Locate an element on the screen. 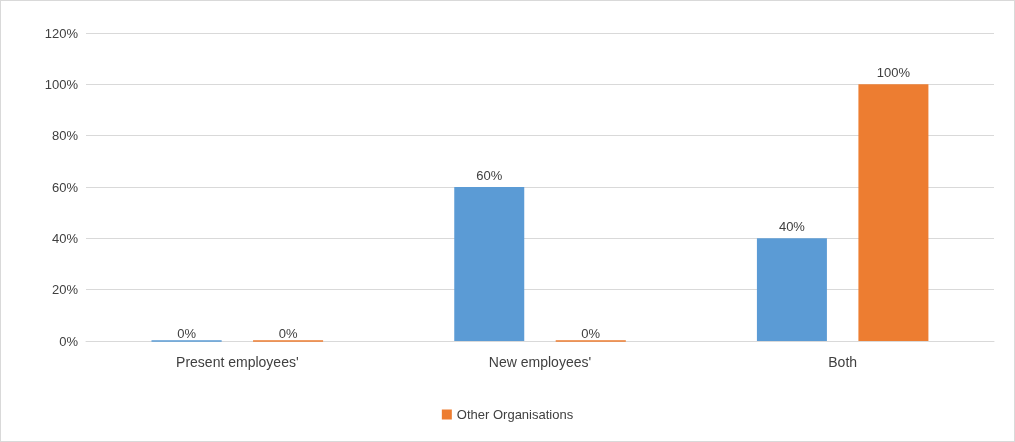  y-tick-label: 20% is located at coordinates (65, 290).